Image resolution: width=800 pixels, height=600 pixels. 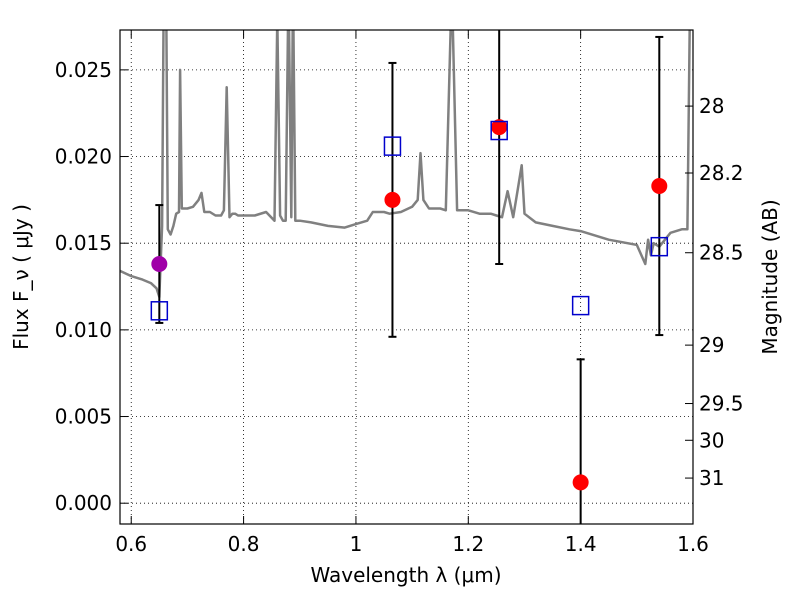 I want to click on magnitude-tick-label: 29.5, so click(x=721, y=404).